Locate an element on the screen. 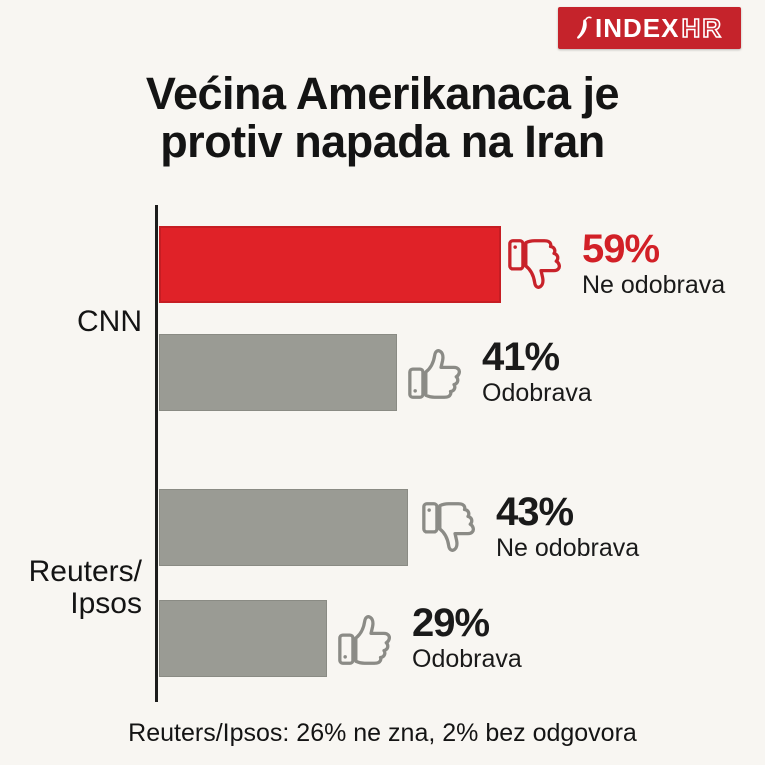  category-reuters-line2: Ipsos is located at coordinates (106, 604).